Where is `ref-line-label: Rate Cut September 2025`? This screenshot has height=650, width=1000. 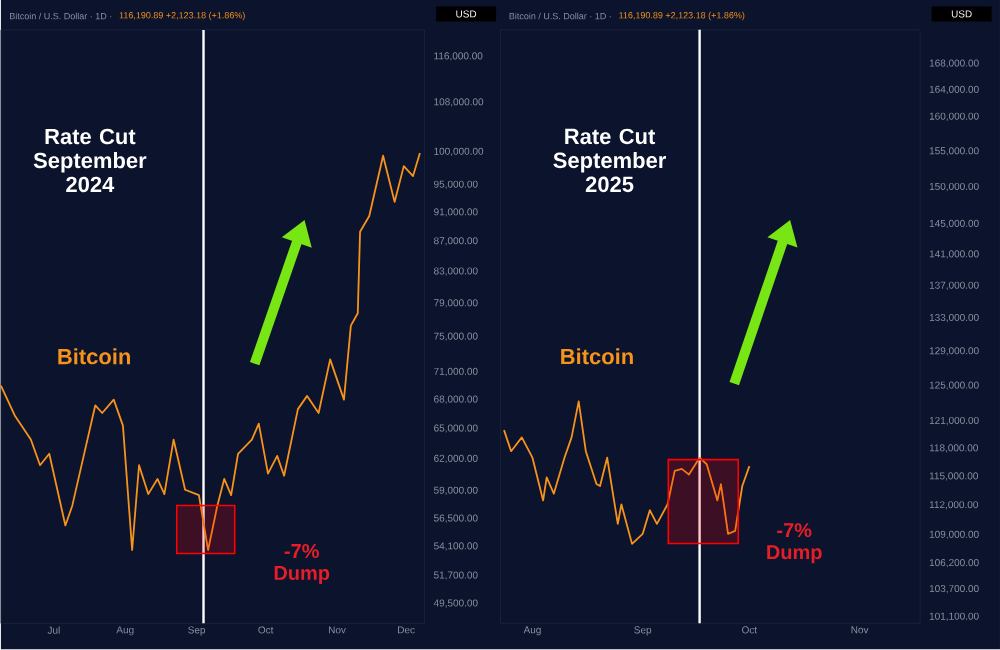
ref-line-label: Rate Cut September 2025 is located at coordinates (609, 160).